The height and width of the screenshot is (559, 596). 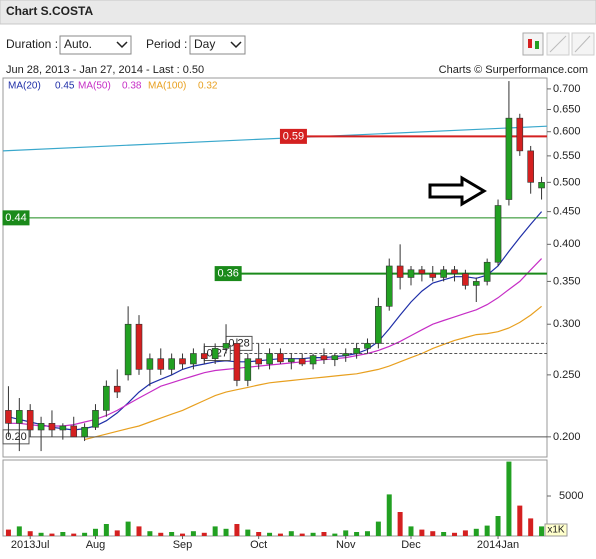 I want to click on duration-select: Auto., so click(x=95, y=45).